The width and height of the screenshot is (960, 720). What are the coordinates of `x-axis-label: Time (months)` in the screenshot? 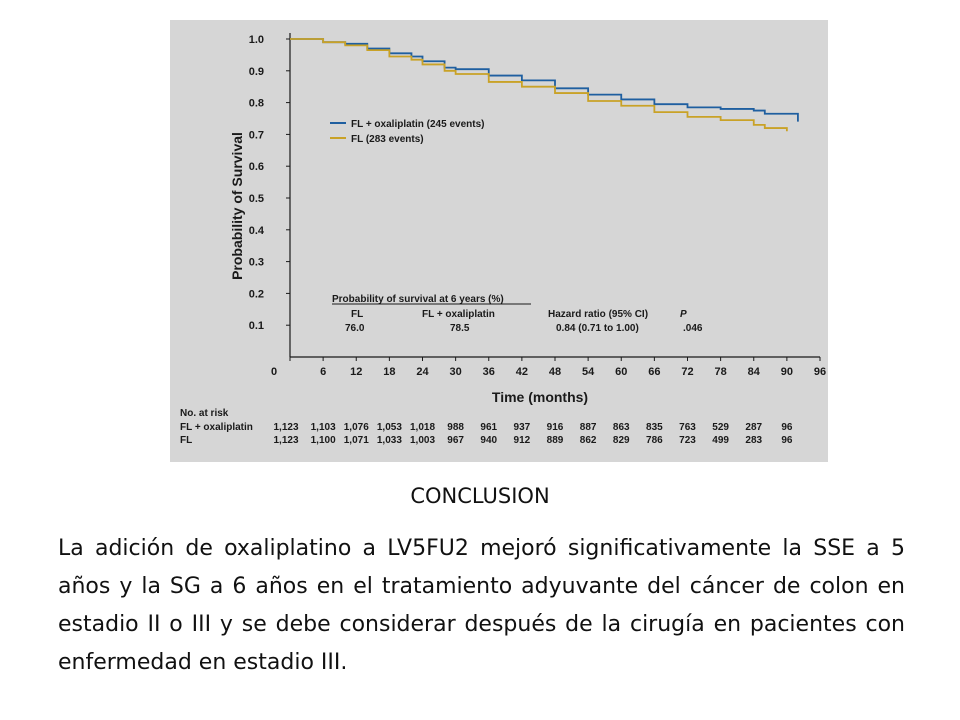 It's located at (540, 397).